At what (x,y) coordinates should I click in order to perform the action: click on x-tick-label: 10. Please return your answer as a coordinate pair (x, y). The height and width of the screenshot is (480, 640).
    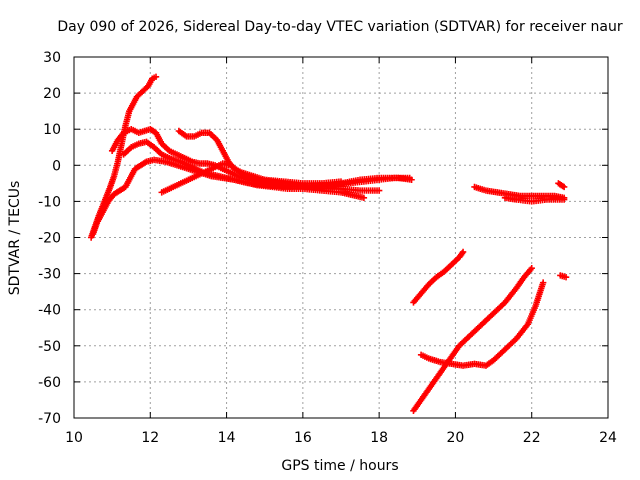
    Looking at the image, I should click on (74, 438).